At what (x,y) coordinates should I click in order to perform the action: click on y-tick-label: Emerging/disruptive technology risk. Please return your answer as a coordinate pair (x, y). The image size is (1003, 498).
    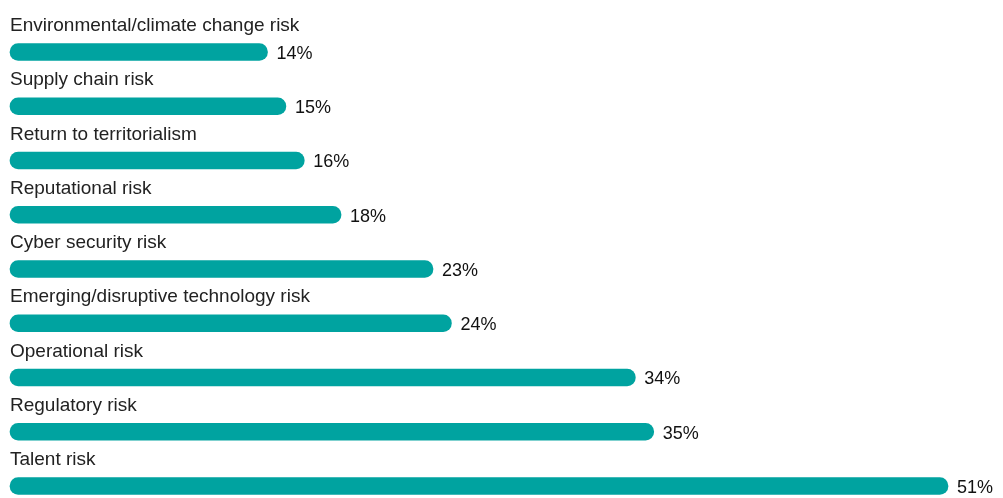
    Looking at the image, I should click on (160, 296).